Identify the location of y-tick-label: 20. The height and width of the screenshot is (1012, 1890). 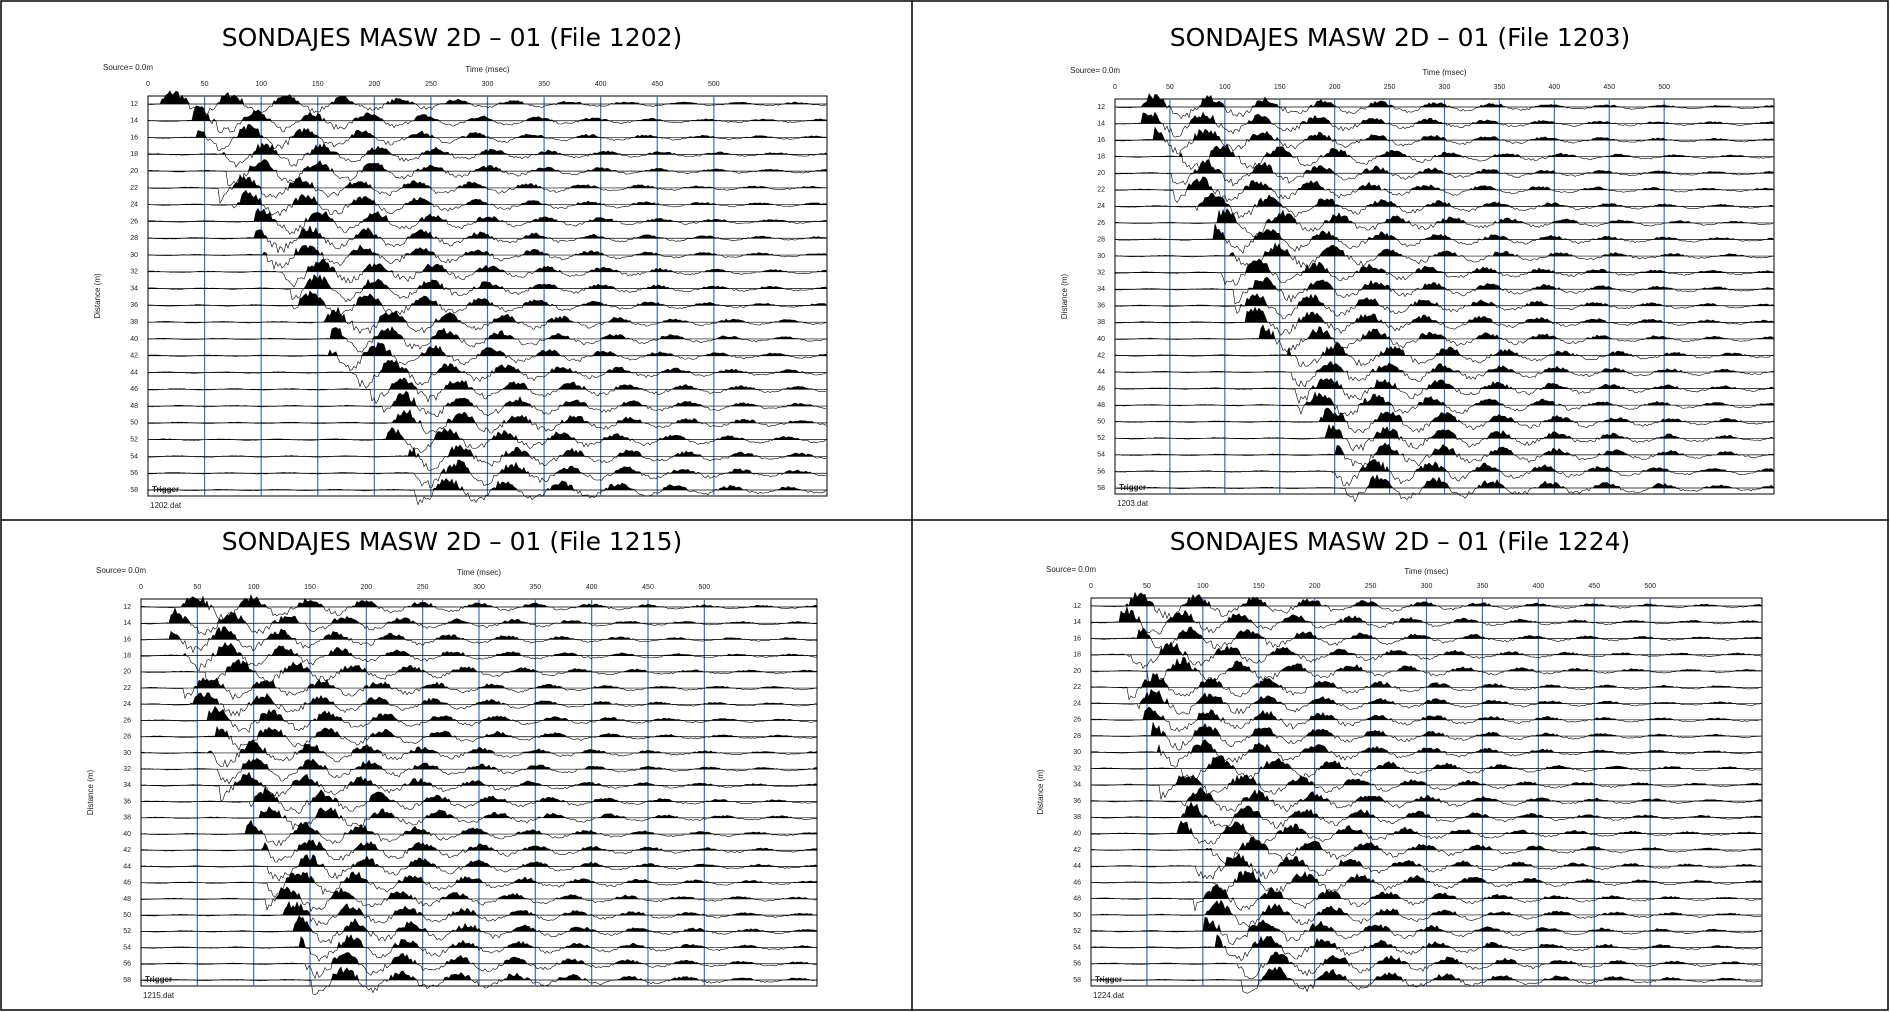
(1101, 173).